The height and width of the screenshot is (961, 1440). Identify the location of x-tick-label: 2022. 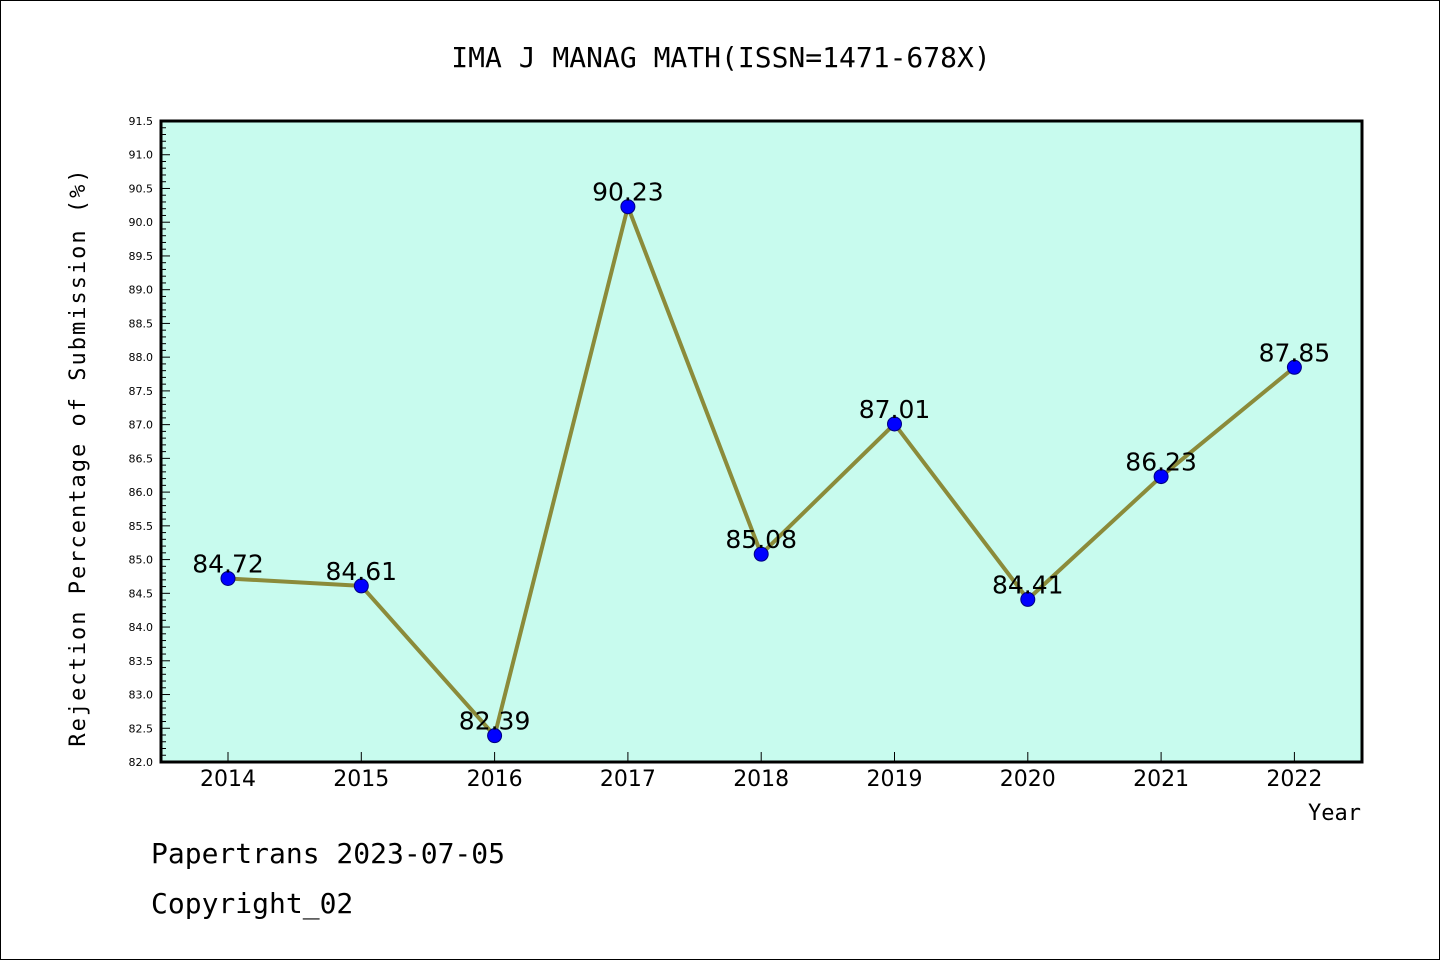
(1294, 779).